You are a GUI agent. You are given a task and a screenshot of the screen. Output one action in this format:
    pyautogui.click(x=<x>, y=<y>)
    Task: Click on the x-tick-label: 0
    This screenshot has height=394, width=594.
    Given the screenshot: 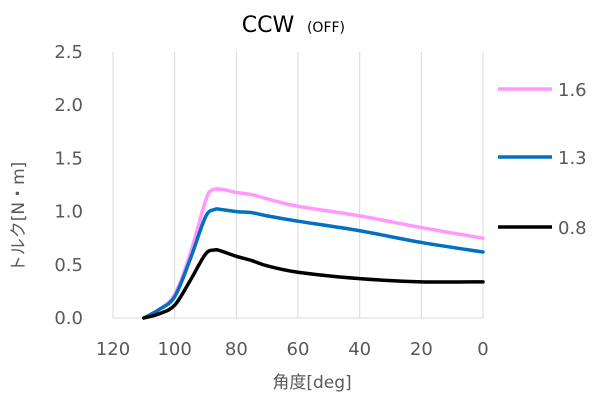 What is the action you would take?
    pyautogui.click(x=482, y=349)
    